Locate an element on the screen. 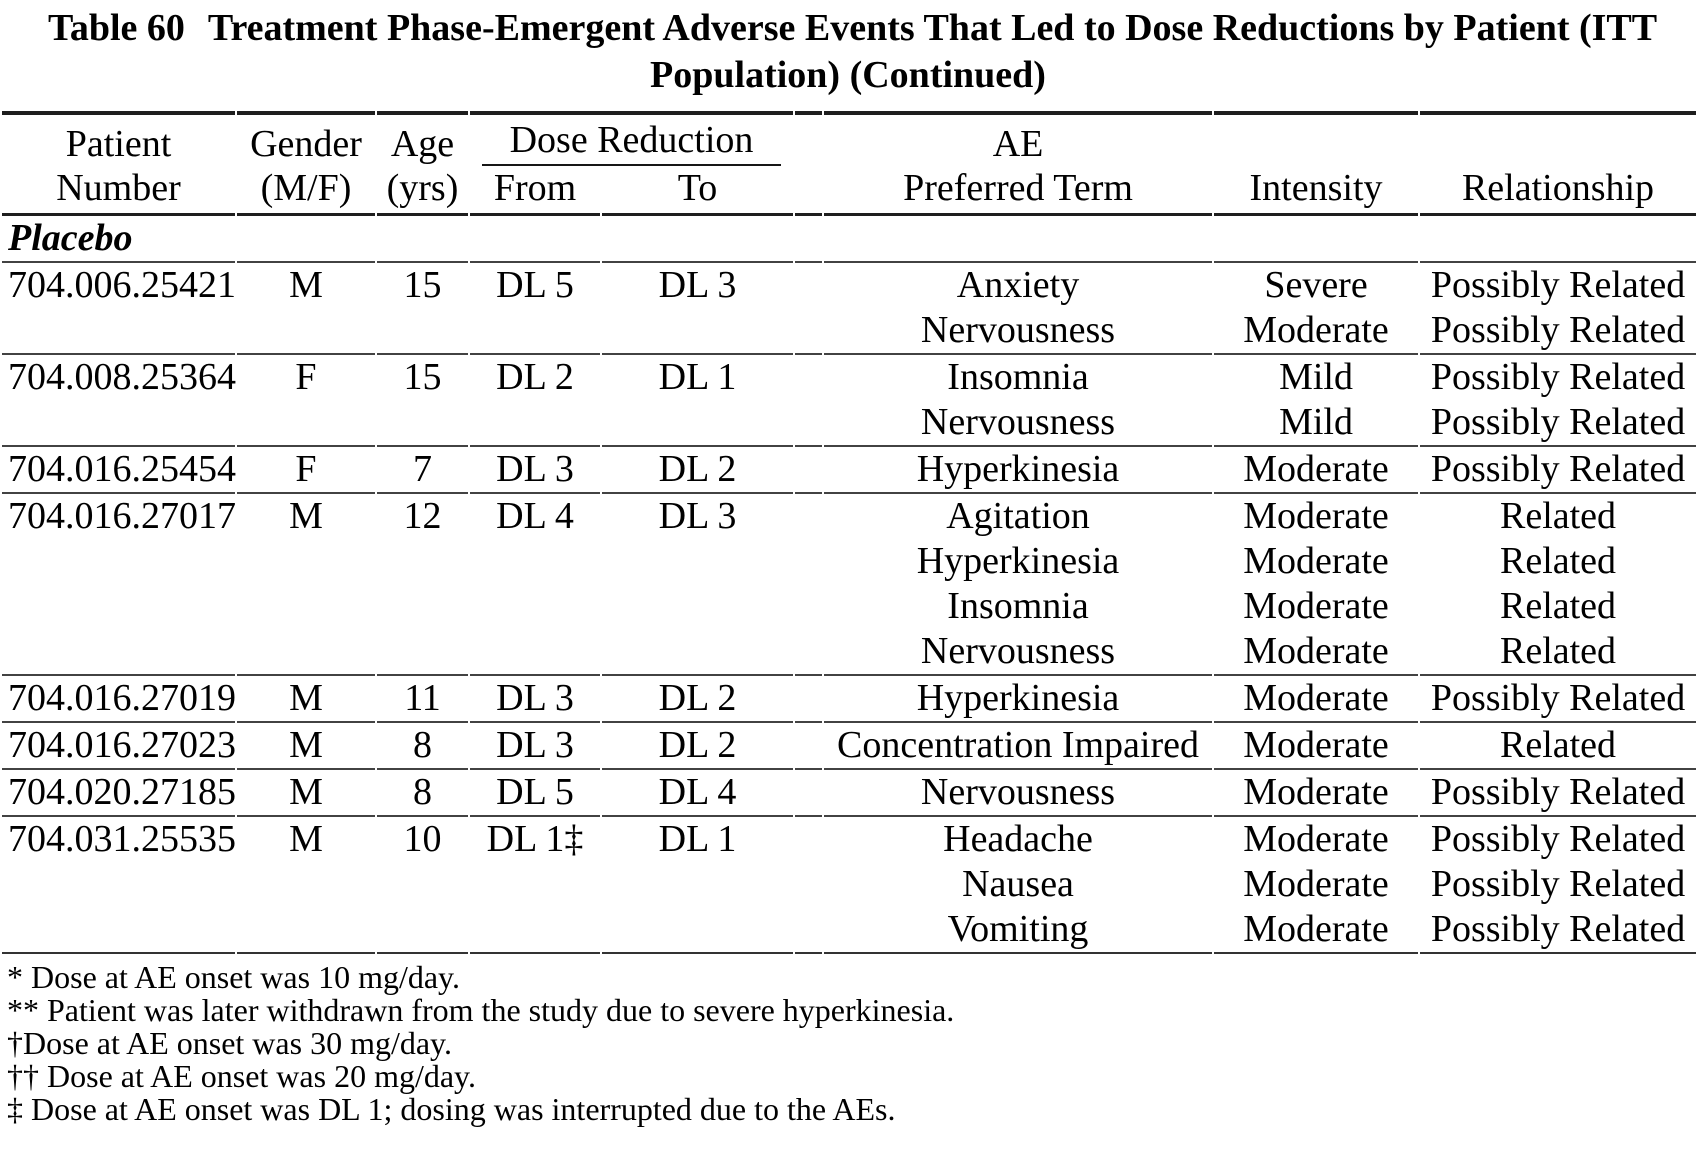 The image size is (1696, 1162). cell-patient-number: 704.016.25454 is located at coordinates (119, 468).